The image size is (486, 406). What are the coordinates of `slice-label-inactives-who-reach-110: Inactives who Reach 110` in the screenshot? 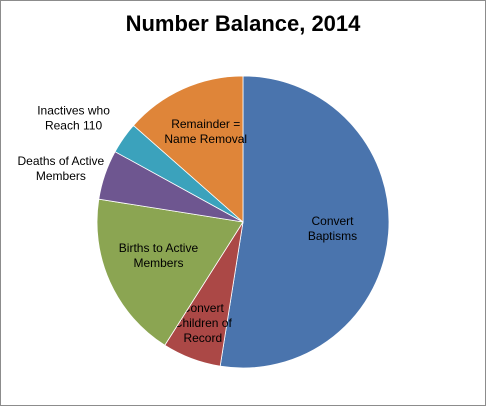 It's located at (73, 118).